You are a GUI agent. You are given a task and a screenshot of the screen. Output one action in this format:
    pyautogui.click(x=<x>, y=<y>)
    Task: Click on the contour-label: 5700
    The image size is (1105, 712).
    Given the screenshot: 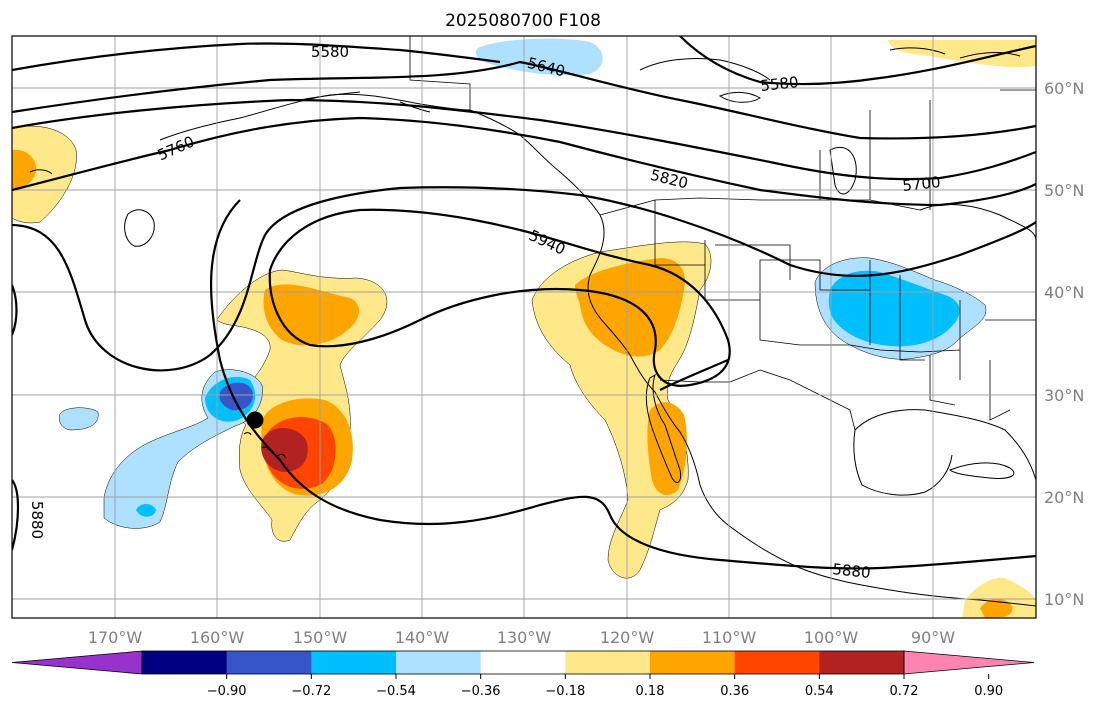 What is the action you would take?
    pyautogui.click(x=922, y=184)
    